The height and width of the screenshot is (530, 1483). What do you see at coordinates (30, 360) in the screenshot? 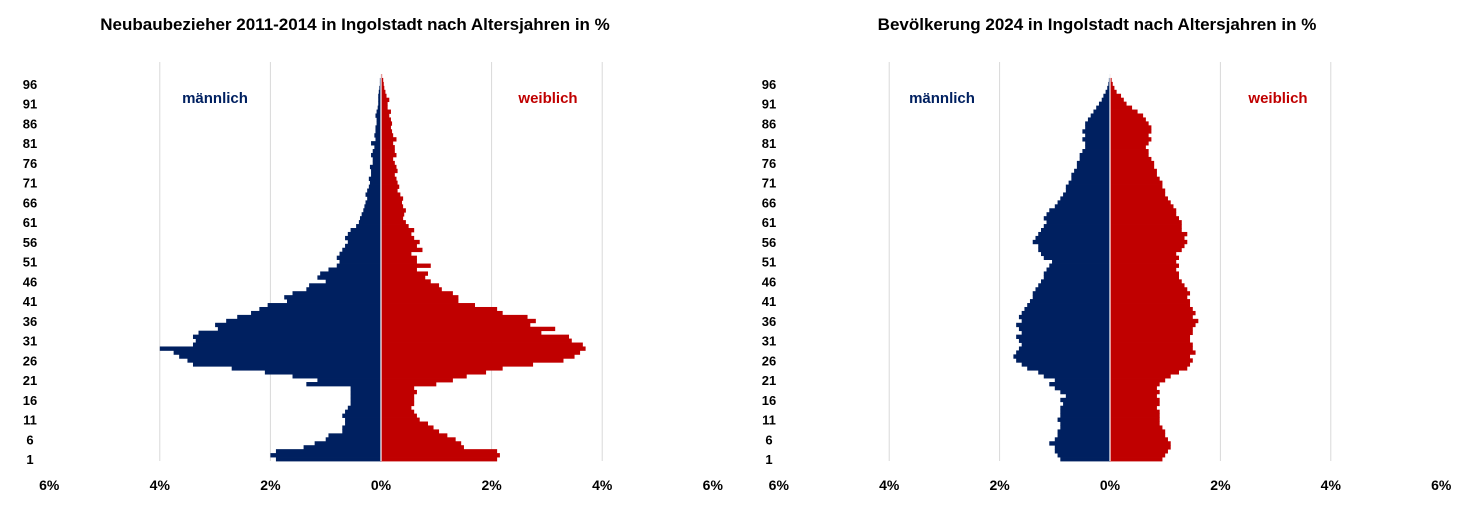
I see `y-tick-label: 26` at bounding box center [30, 360].